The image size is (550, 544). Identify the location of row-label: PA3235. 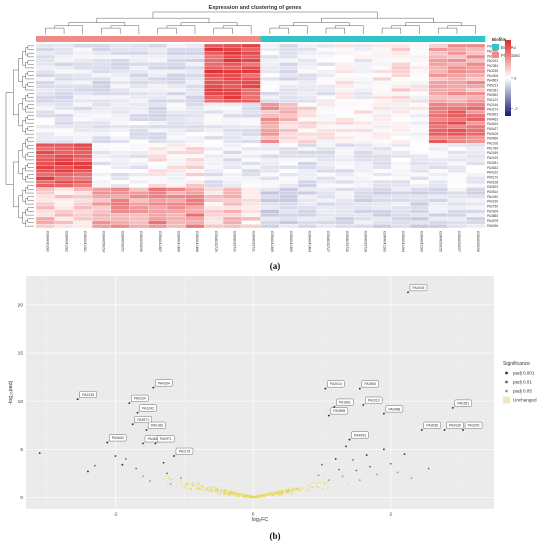
(492, 71).